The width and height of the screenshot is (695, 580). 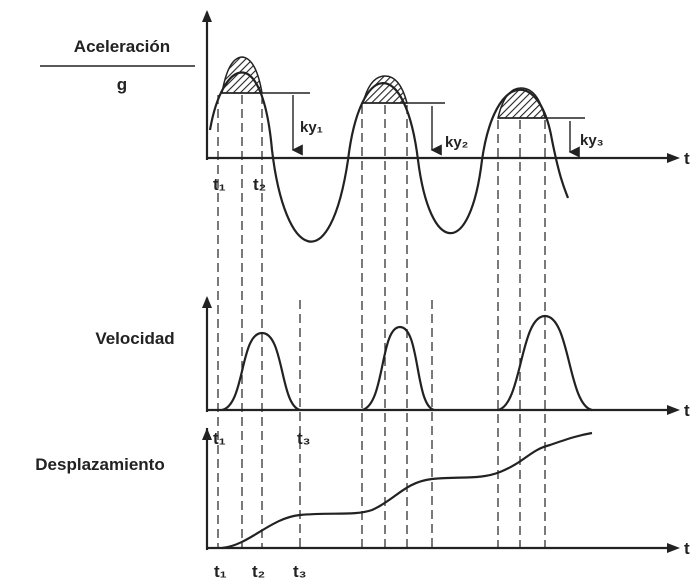 What do you see at coordinates (122, 84) in the screenshot?
I see `acceleration-denominator: g` at bounding box center [122, 84].